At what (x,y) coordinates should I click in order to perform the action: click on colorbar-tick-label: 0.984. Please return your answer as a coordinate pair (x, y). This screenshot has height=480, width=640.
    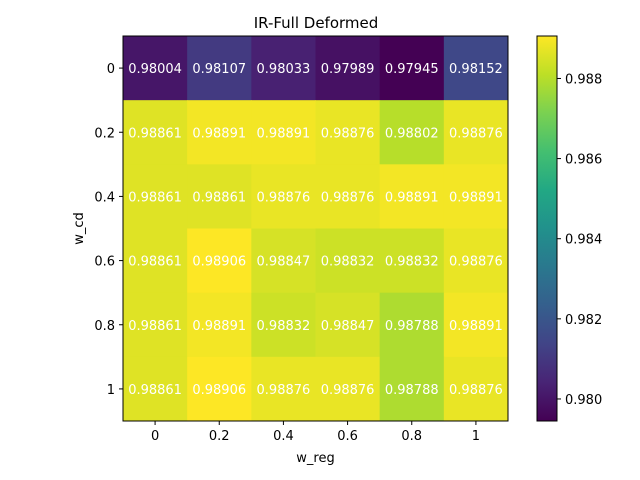
    Looking at the image, I should click on (583, 240).